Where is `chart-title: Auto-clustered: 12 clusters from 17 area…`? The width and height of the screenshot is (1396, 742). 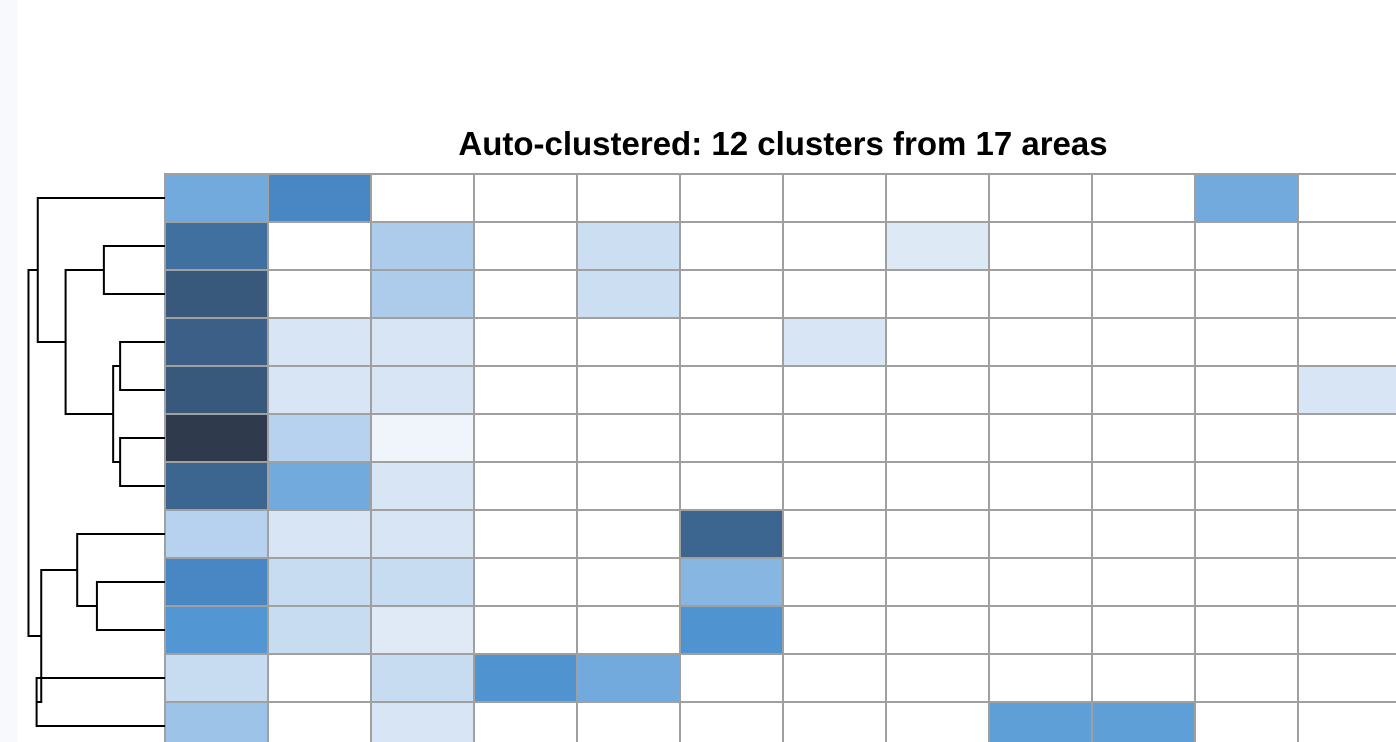
chart-title: Auto-clustered: 12 clusters from 17 area… is located at coordinates (783, 143).